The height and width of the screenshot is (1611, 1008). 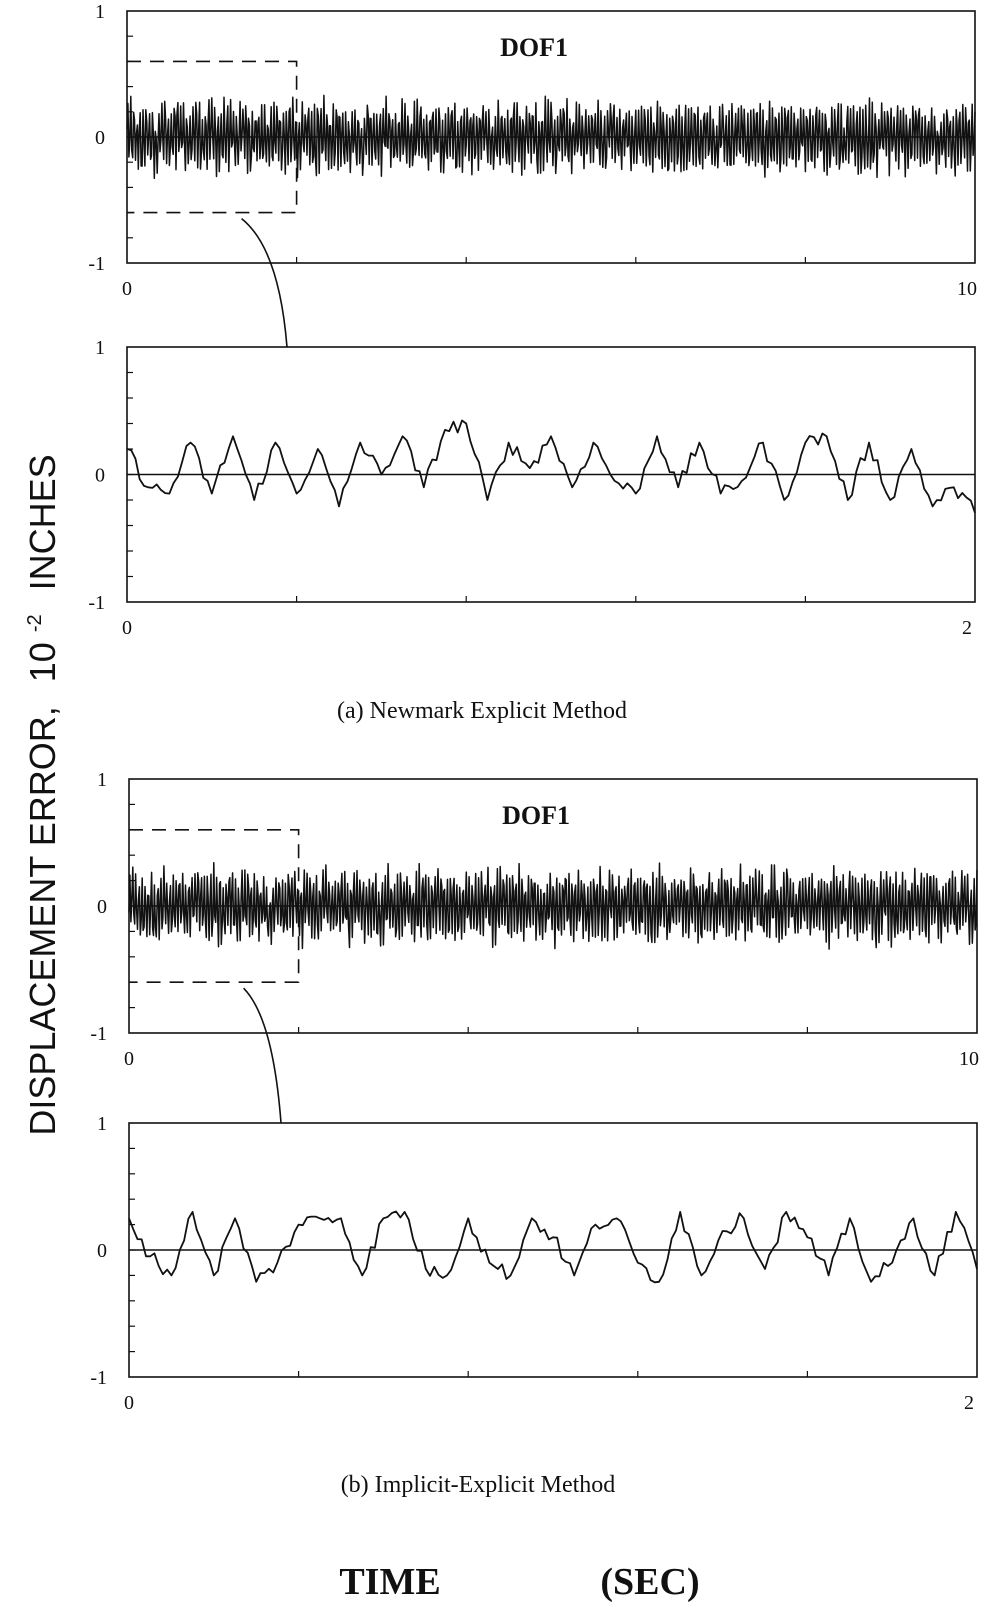 I want to click on y-axis-scale-exponent: -2, so click(x=35, y=623).